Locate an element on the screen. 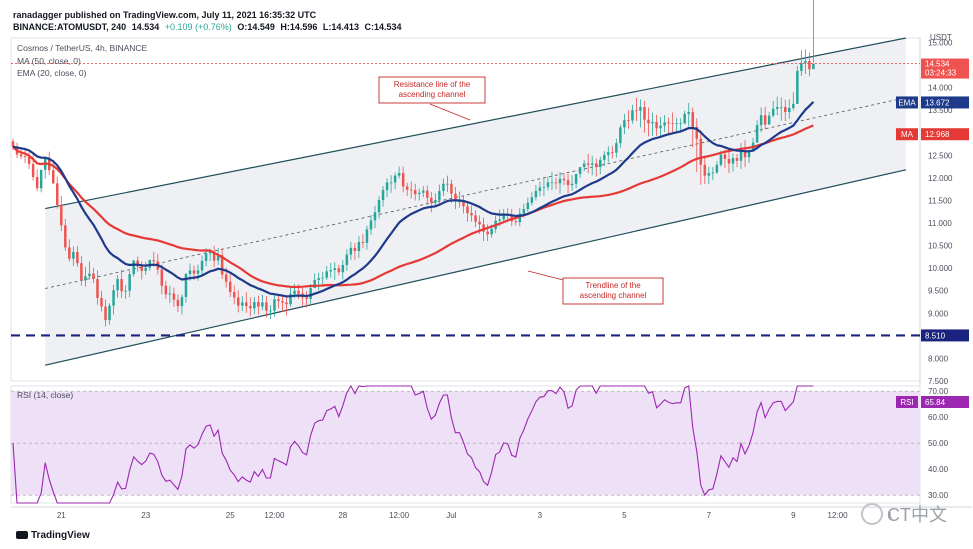 This screenshot has height=549, width=973. rsi-tag-text: RSI is located at coordinates (906, 402).